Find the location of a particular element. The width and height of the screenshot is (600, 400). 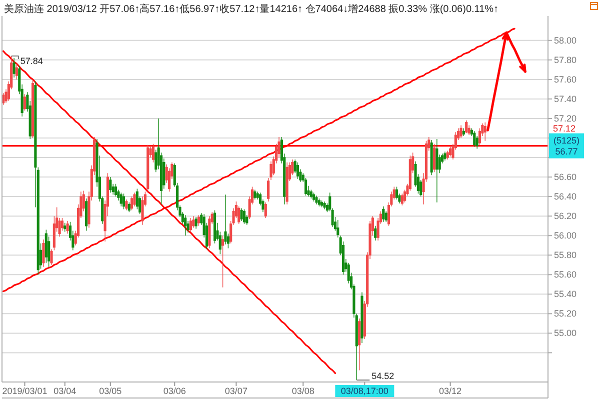

y-tick-label: 56.40 is located at coordinates (565, 197).